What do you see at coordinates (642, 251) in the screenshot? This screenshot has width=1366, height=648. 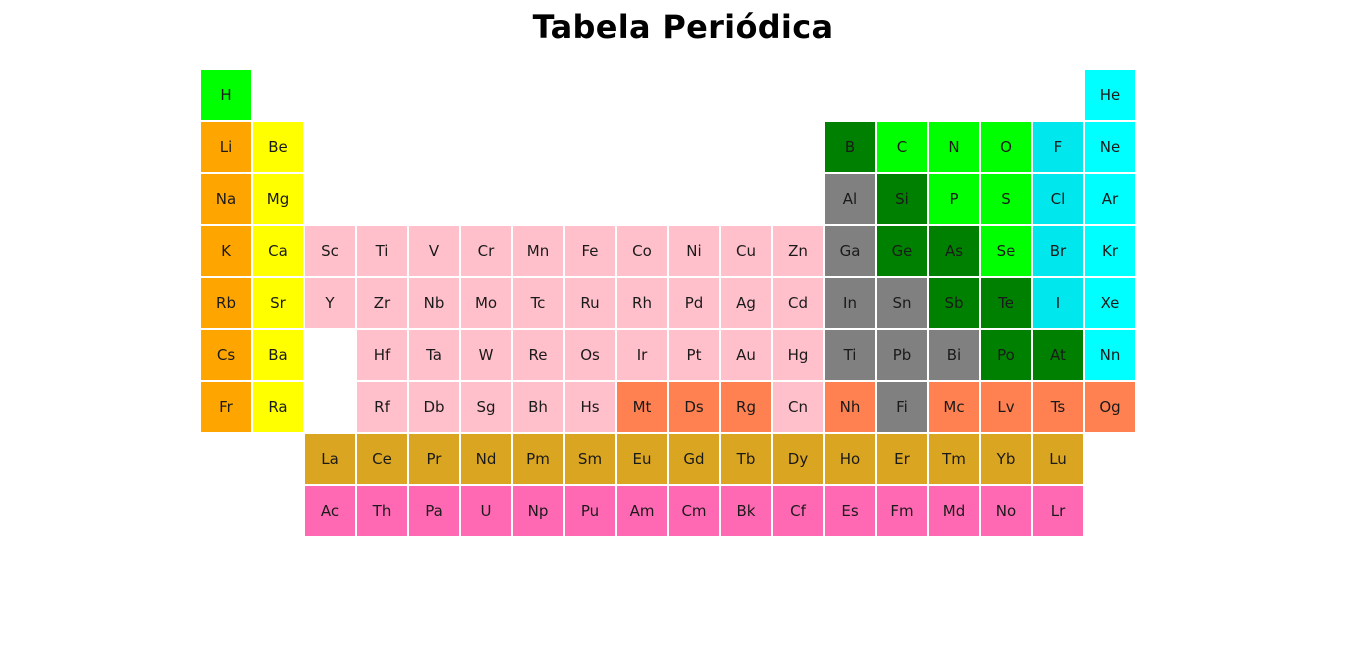 I see `element-cell-co: Co` at bounding box center [642, 251].